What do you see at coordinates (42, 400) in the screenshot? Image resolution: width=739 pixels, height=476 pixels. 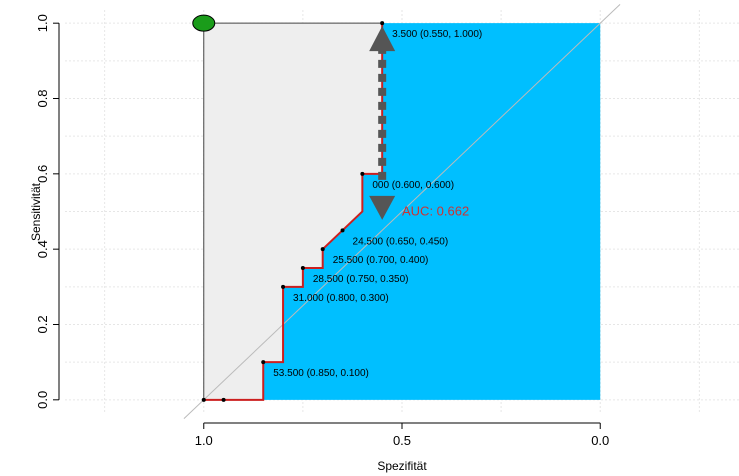 I see `y-tick-label: 0.0` at bounding box center [42, 400].